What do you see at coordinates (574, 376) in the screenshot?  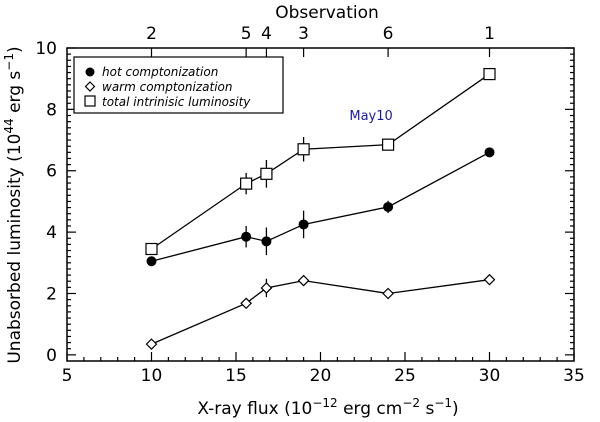 I see `x-tick-label: 35` at bounding box center [574, 376].